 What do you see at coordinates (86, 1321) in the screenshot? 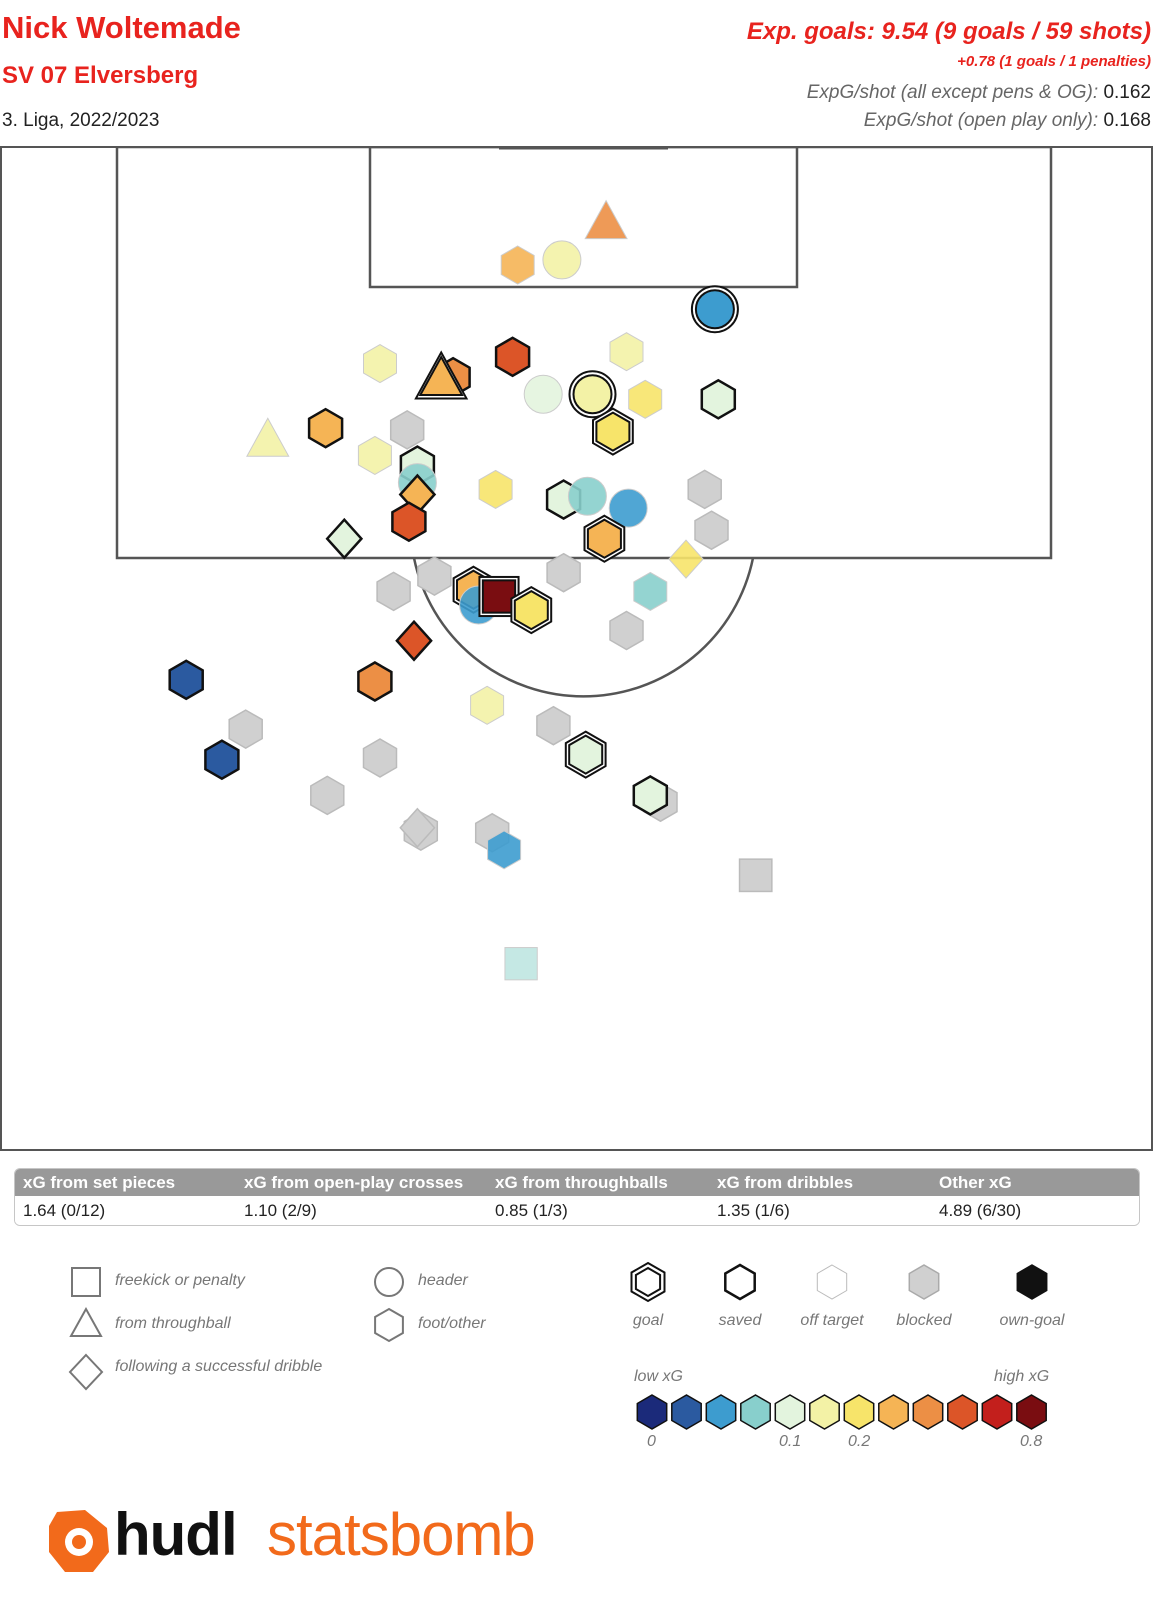
I see `legend-triangle-icon` at bounding box center [86, 1321].